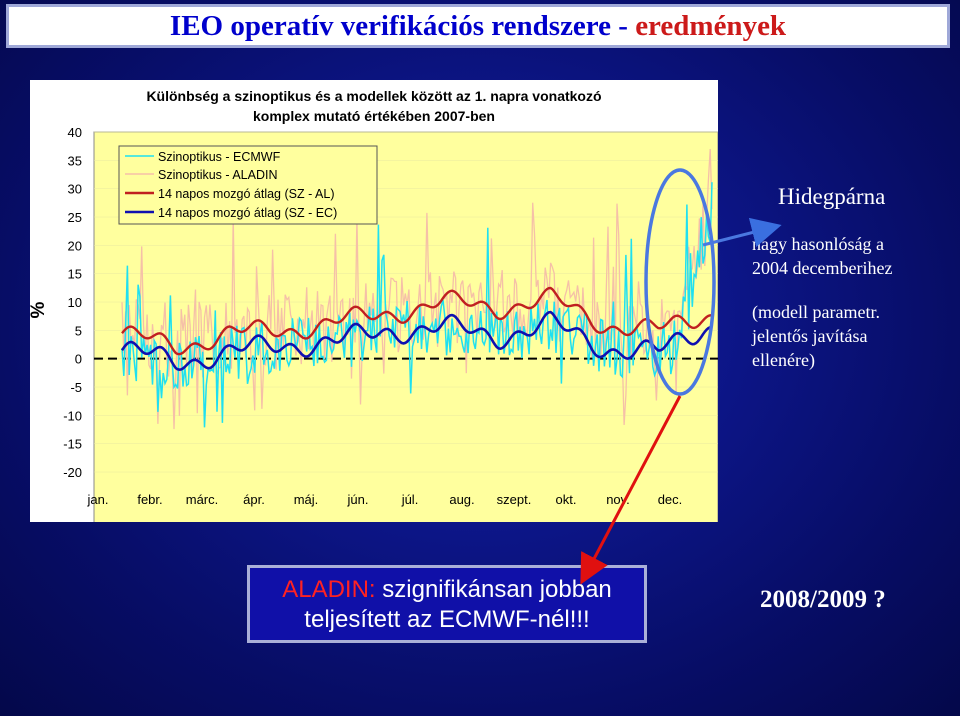 This screenshot has width=960, height=716. I want to click on slide-title-main: IEO operatív verifikációs rendszere -, so click(402, 26).